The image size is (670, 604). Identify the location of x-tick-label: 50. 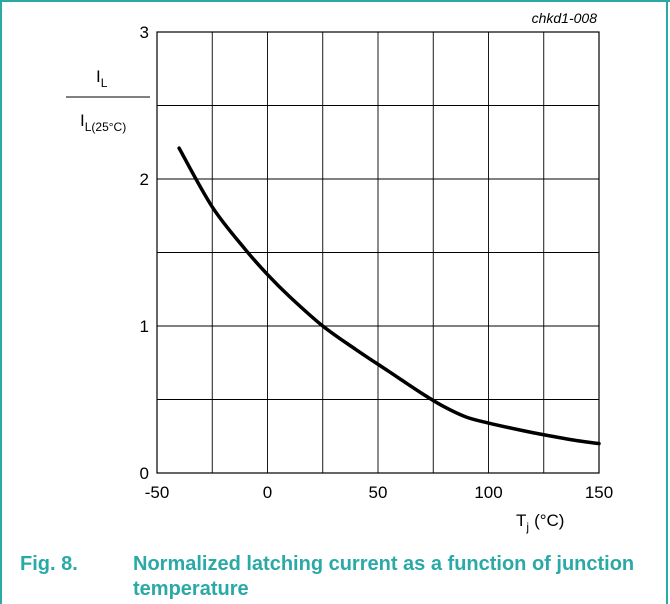
(378, 492).